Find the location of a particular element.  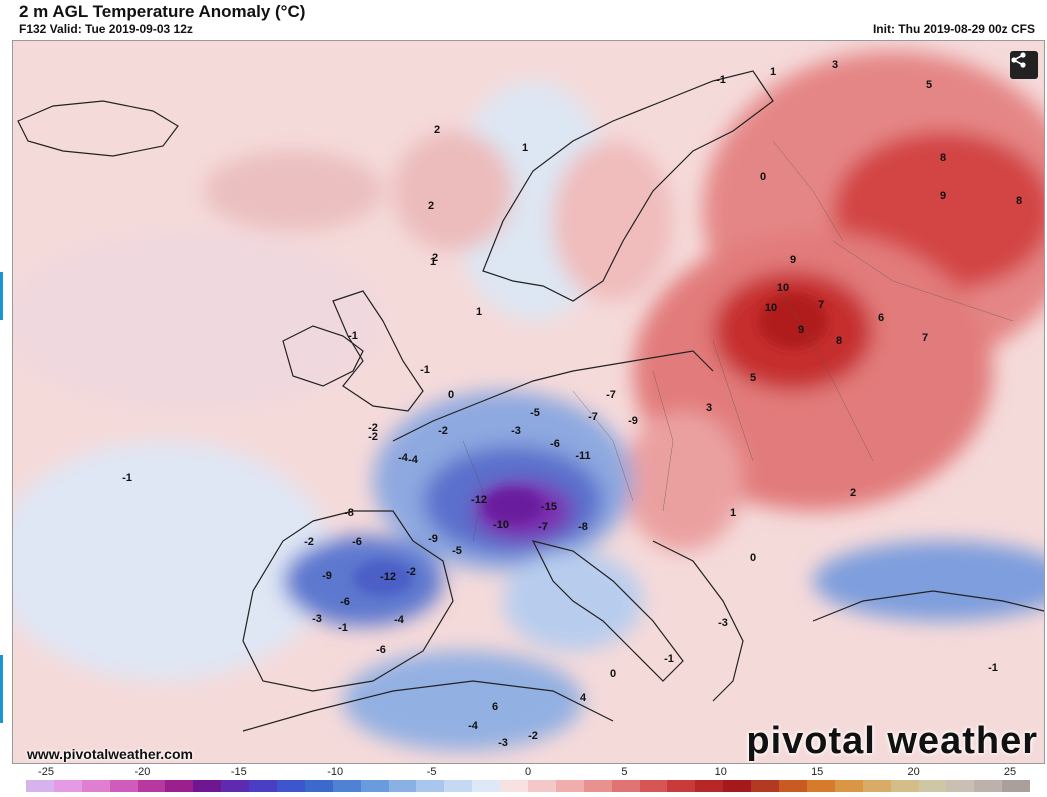

anomaly-value-label: 10 is located at coordinates (771, 308).